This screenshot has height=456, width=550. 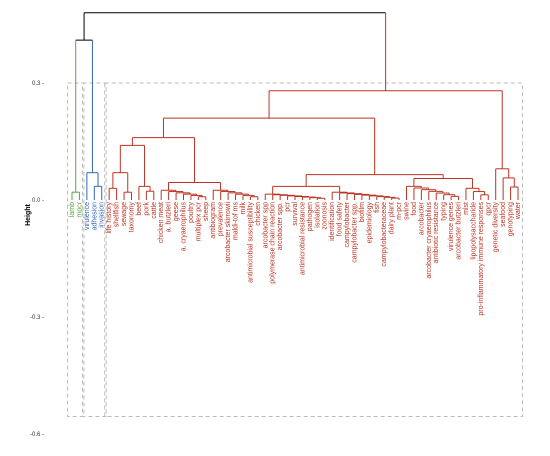 I want to click on y-tick-label: 0.0 -, so click(x=38, y=201).